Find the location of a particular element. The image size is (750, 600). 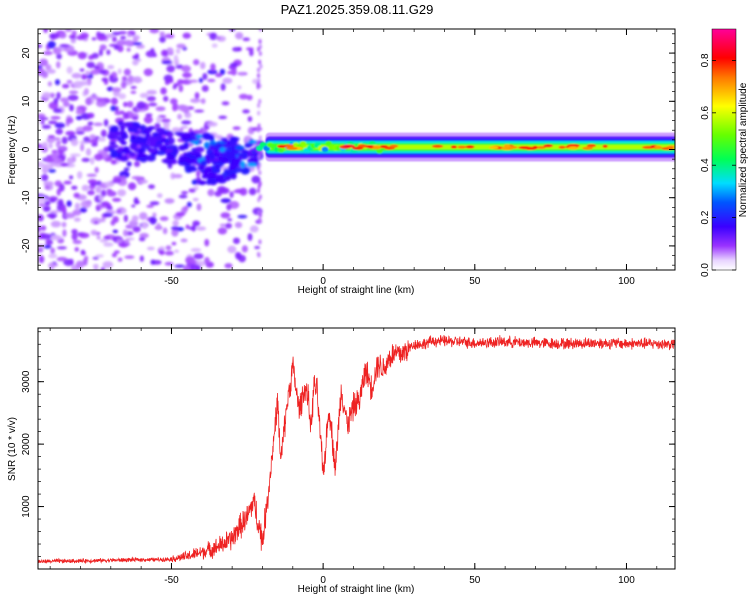

heatmap-band is located at coordinates (465, 147).